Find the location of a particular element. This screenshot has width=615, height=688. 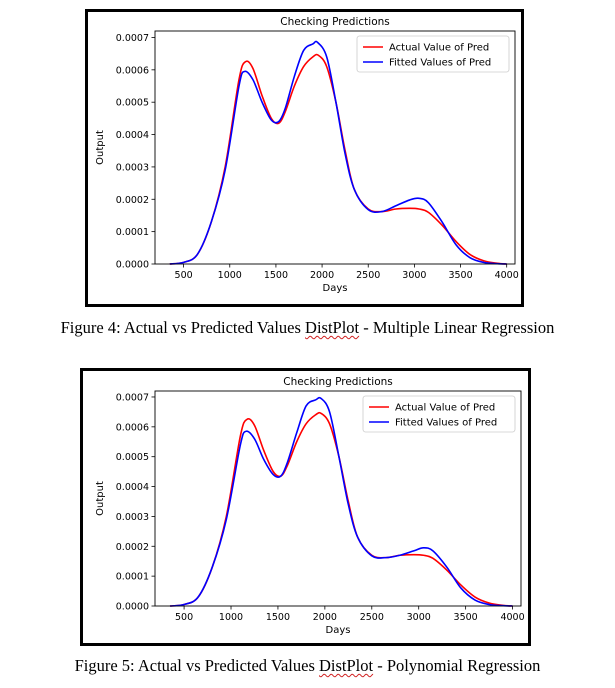

figure-5-caption-before: Figure 5: Actual vs Predicted Values is located at coordinates (196, 665).